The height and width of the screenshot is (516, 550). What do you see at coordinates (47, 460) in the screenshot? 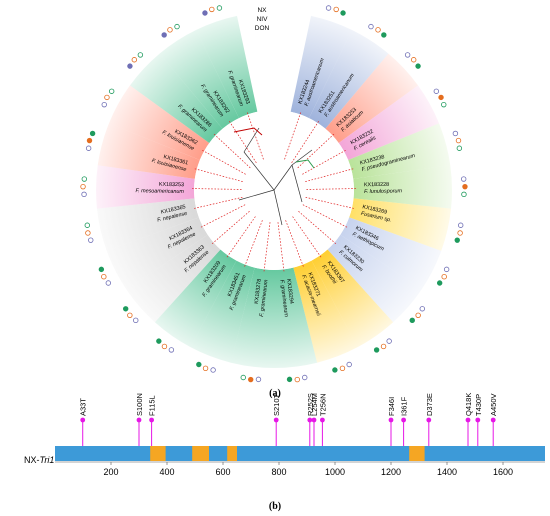
I see `gene-name-italic: Tri1` at bounding box center [47, 460].